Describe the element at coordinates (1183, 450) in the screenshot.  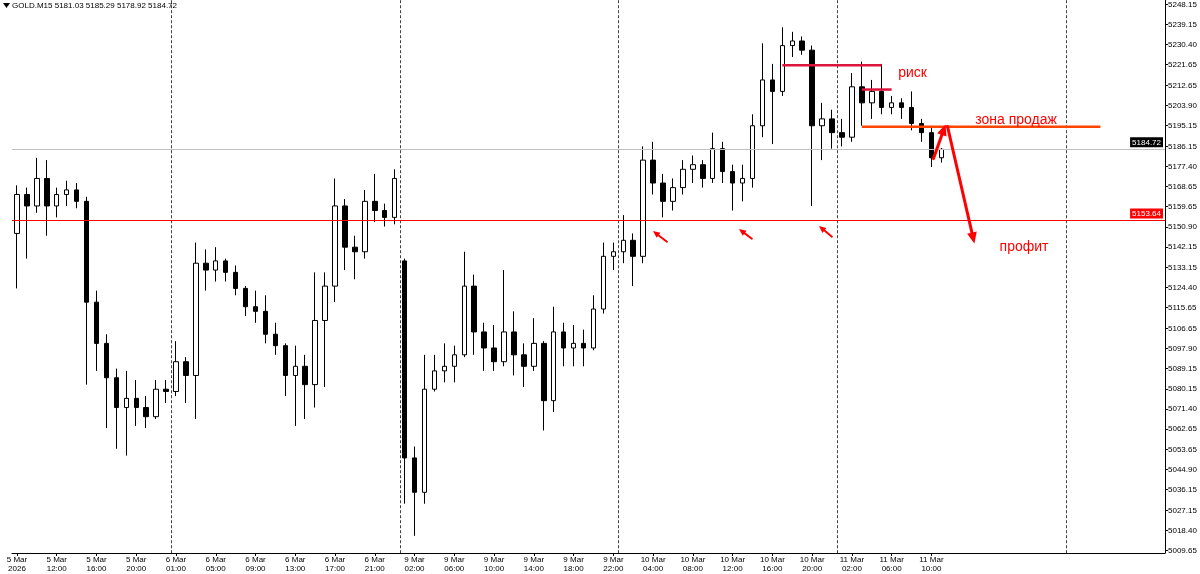
I see `y-tick-label: 5053.65` at that location.